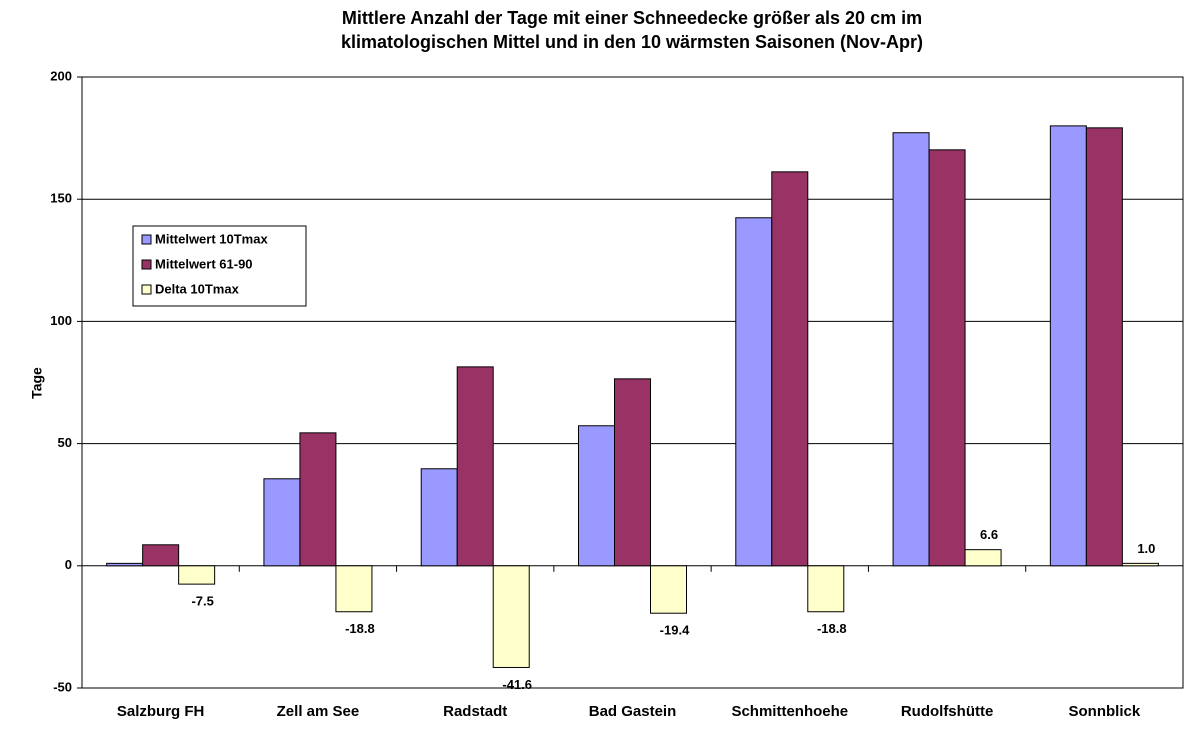 Image resolution: width=1197 pixels, height=734 pixels. I want to click on x-tick-label: Schmittenhoehe, so click(789, 711).